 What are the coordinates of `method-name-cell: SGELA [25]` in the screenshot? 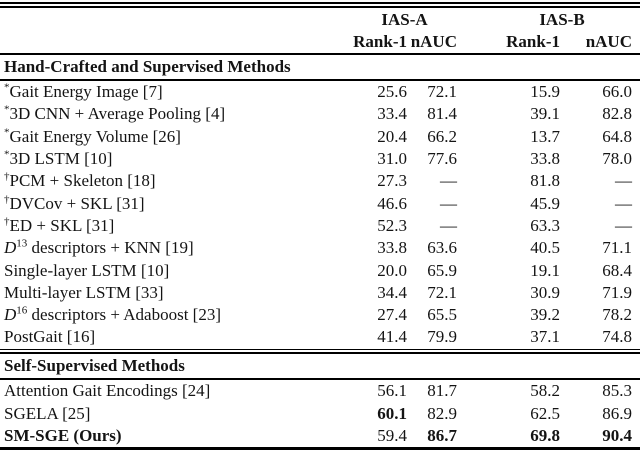 It's located at (47, 413).